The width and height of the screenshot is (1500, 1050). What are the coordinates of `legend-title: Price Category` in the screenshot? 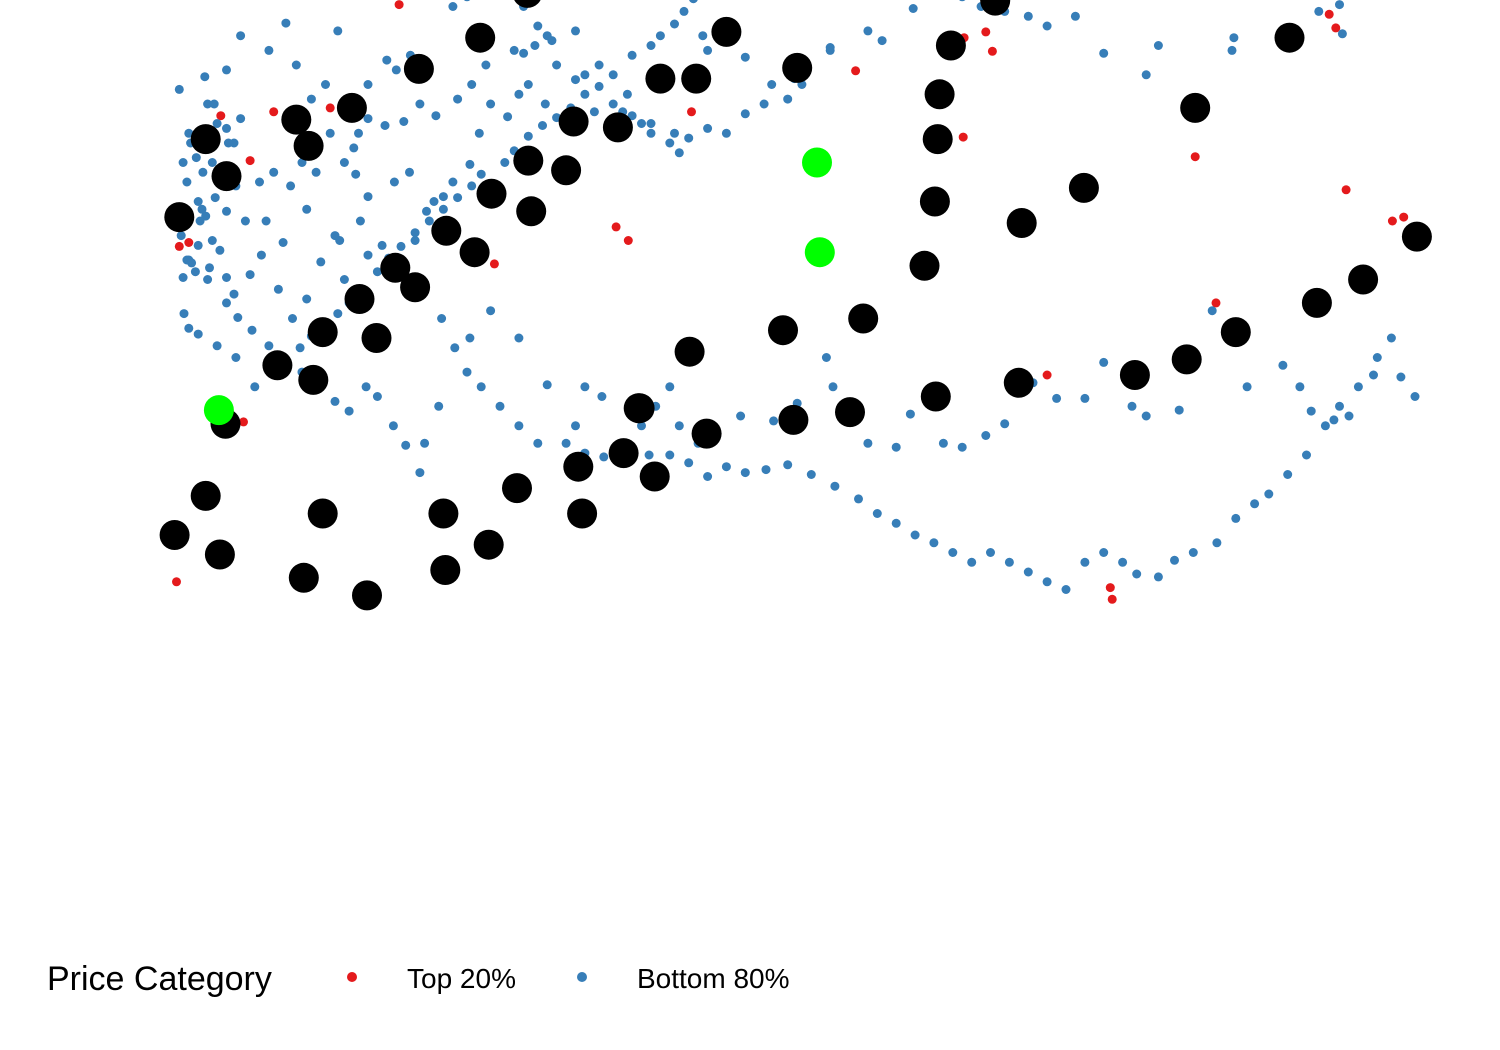 It's located at (159, 979).